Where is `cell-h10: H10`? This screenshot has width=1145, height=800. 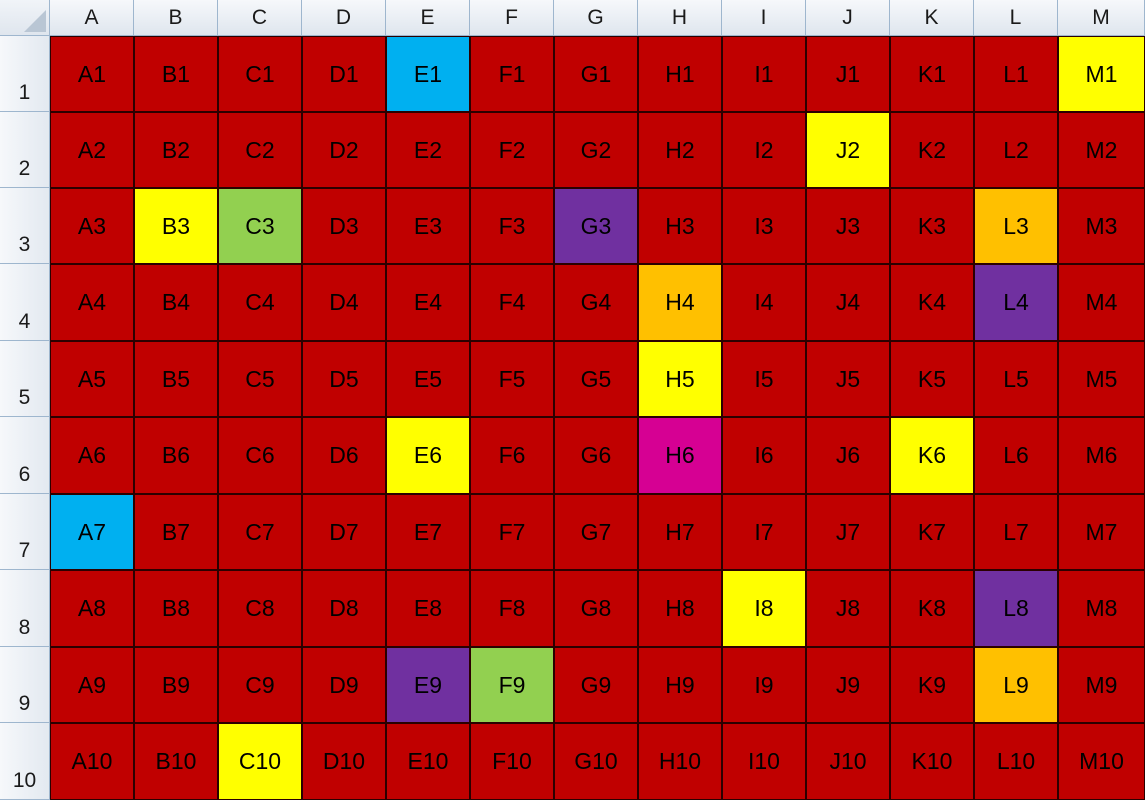
cell-h10: H10 is located at coordinates (680, 761).